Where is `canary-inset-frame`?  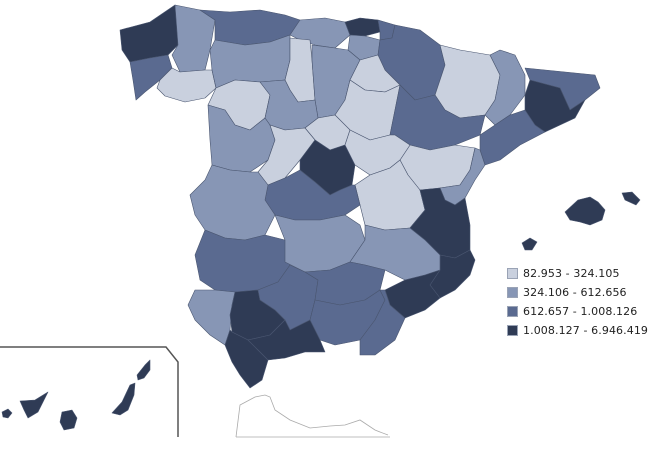 canary-inset-frame is located at coordinates (89, 391).